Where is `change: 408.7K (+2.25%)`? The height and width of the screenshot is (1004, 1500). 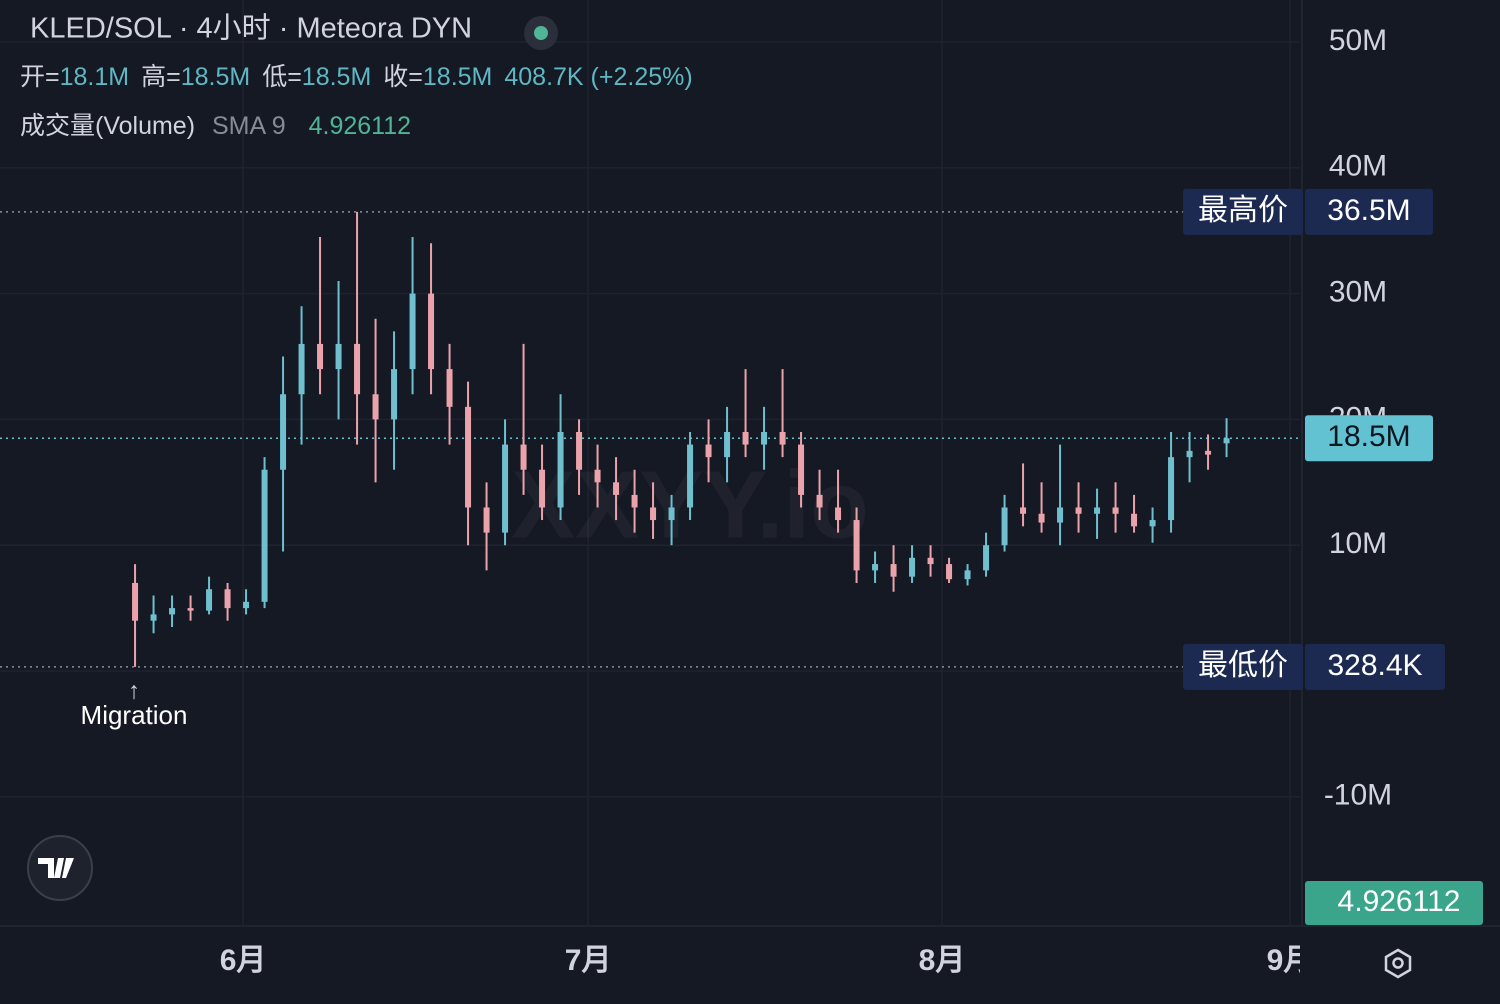 change: 408.7K (+2.25%) is located at coordinates (598, 77).